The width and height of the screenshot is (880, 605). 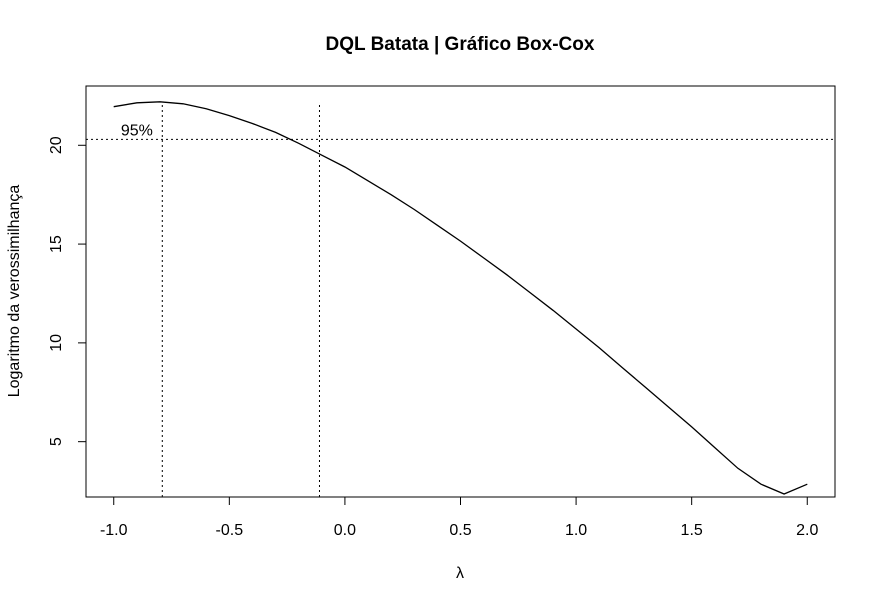 I want to click on x-tick-label: 2.0, so click(x=807, y=530).